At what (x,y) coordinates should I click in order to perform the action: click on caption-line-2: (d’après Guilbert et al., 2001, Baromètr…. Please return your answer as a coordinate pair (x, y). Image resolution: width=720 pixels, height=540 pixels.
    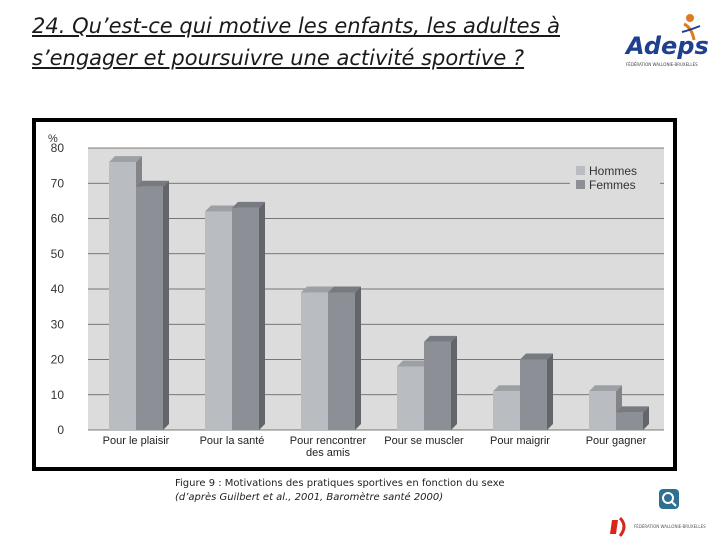
    Looking at the image, I should click on (309, 497).